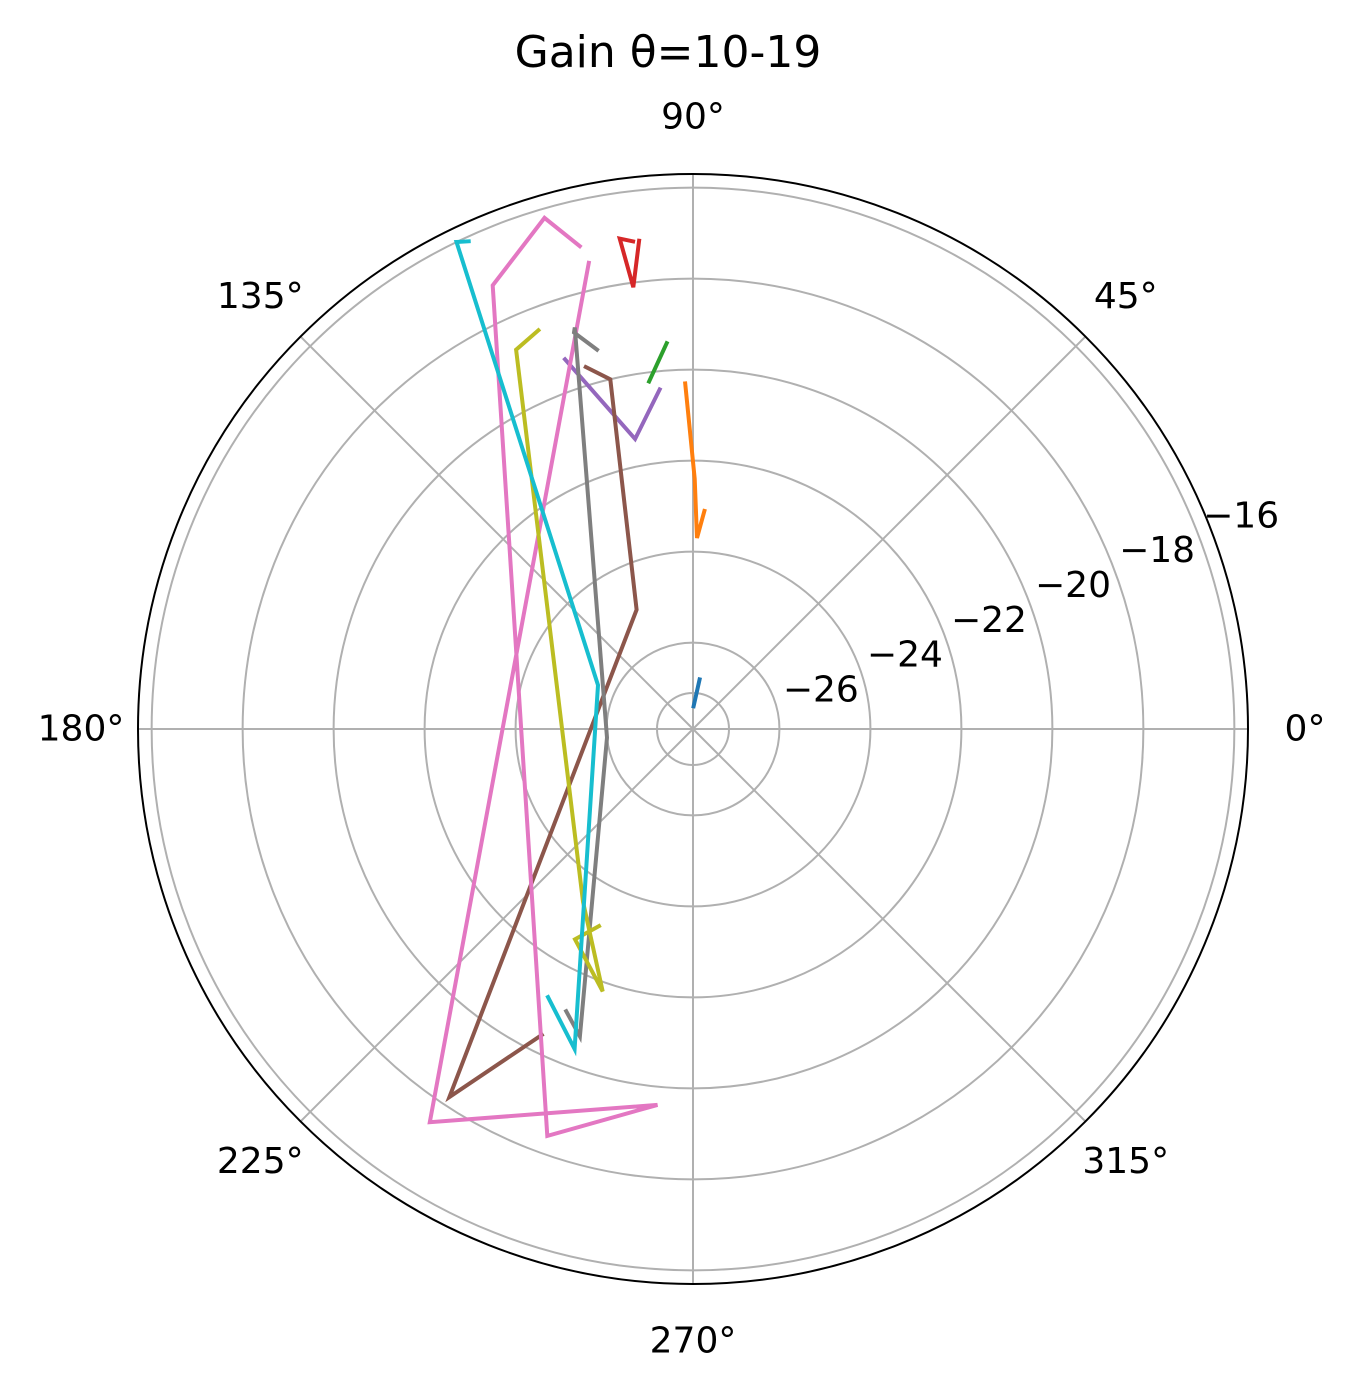  Describe the element at coordinates (1126, 296) in the screenshot. I see `theta-tick-label: 45°` at that location.